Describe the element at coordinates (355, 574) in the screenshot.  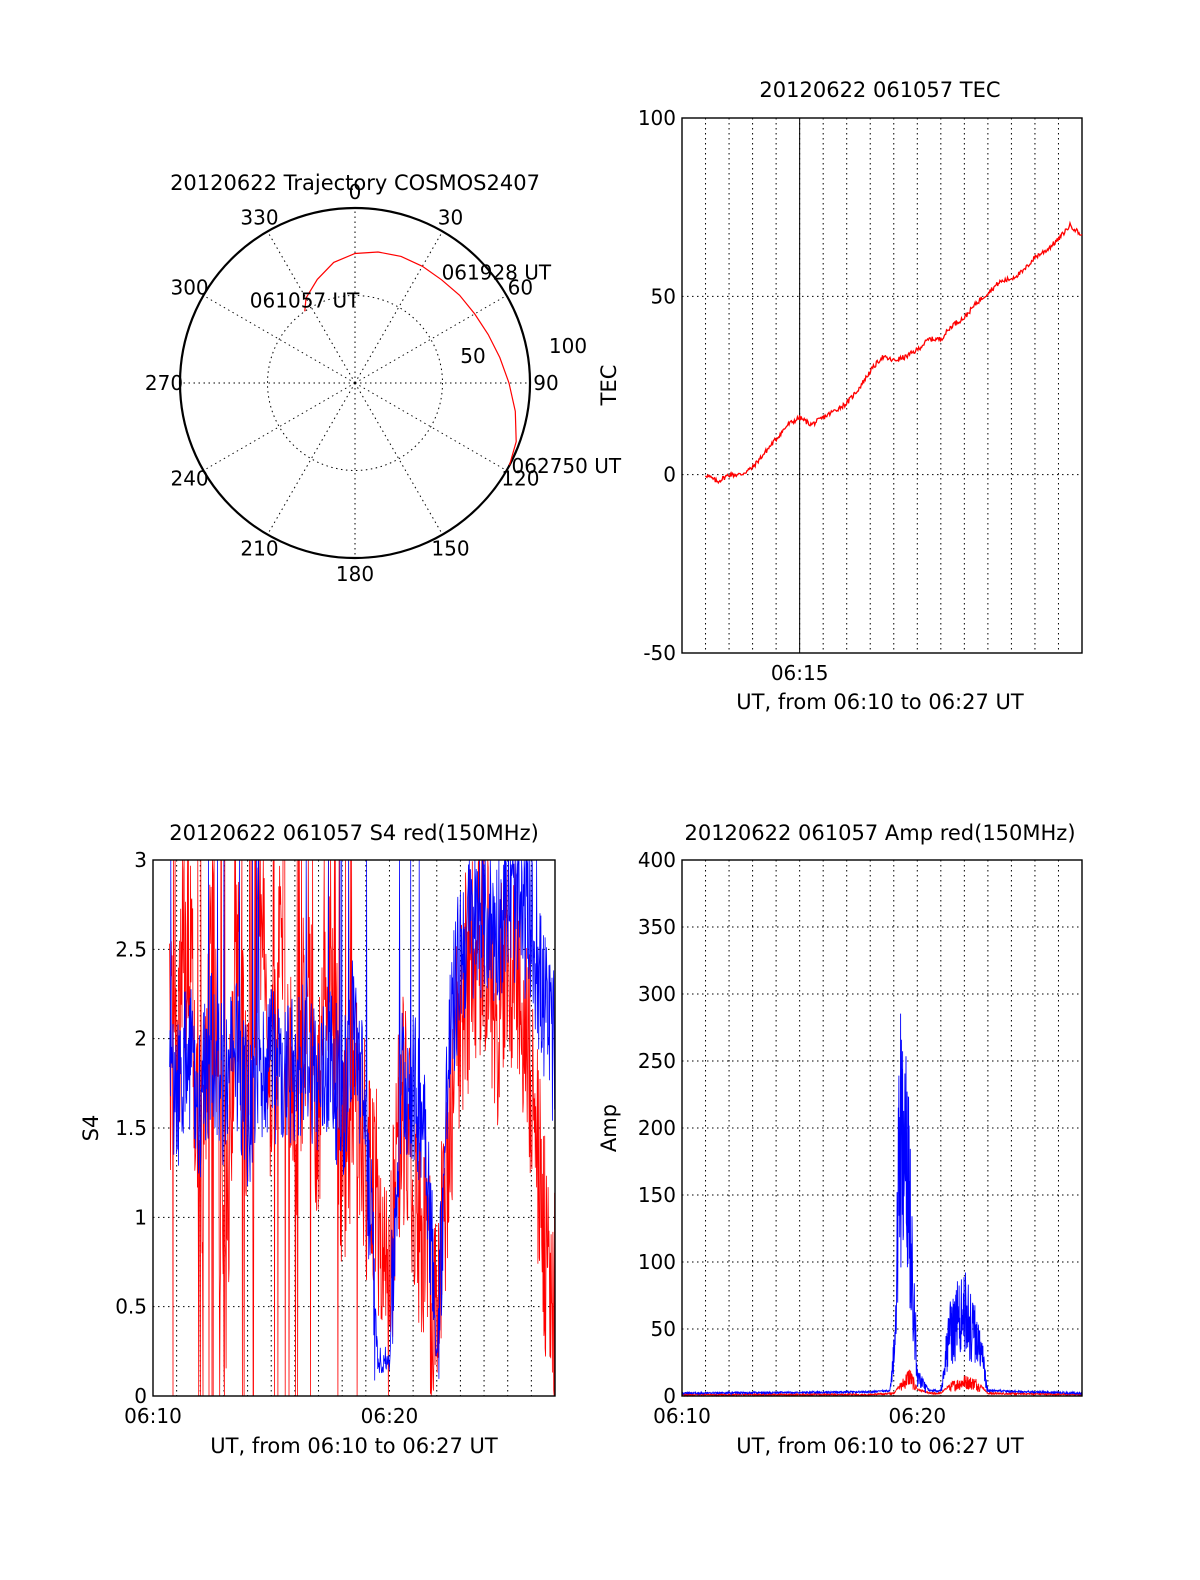
I see `polar-angle-label: 180` at that location.